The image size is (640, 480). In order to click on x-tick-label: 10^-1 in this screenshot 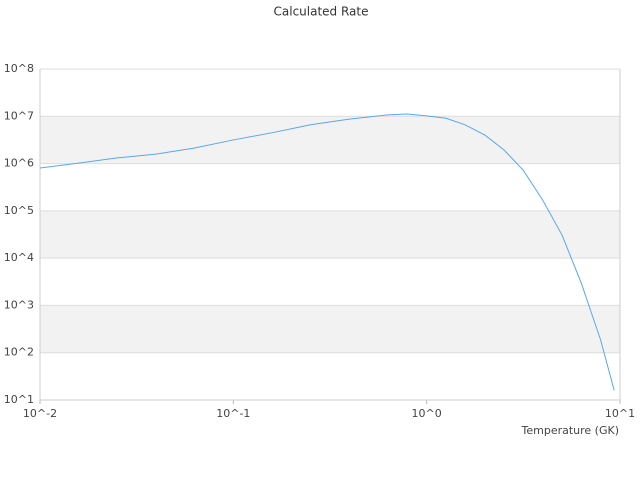, I will do `click(233, 413)`.